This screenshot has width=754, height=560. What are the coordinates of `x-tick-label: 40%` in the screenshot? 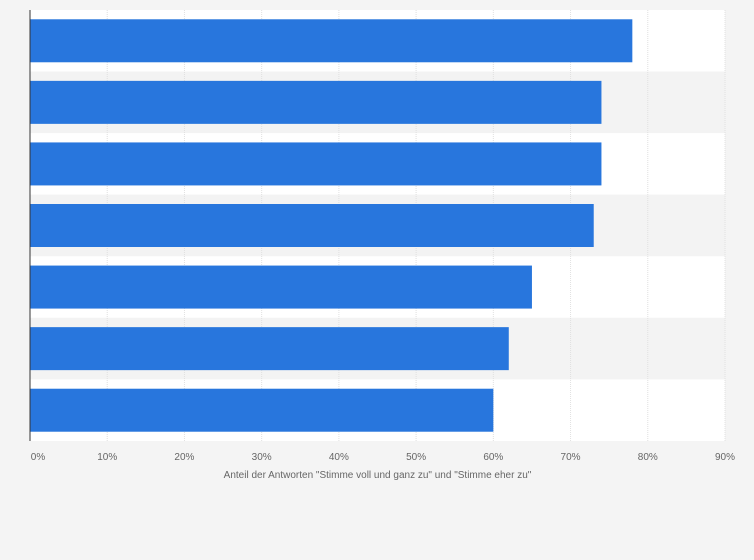 It's located at (339, 457).